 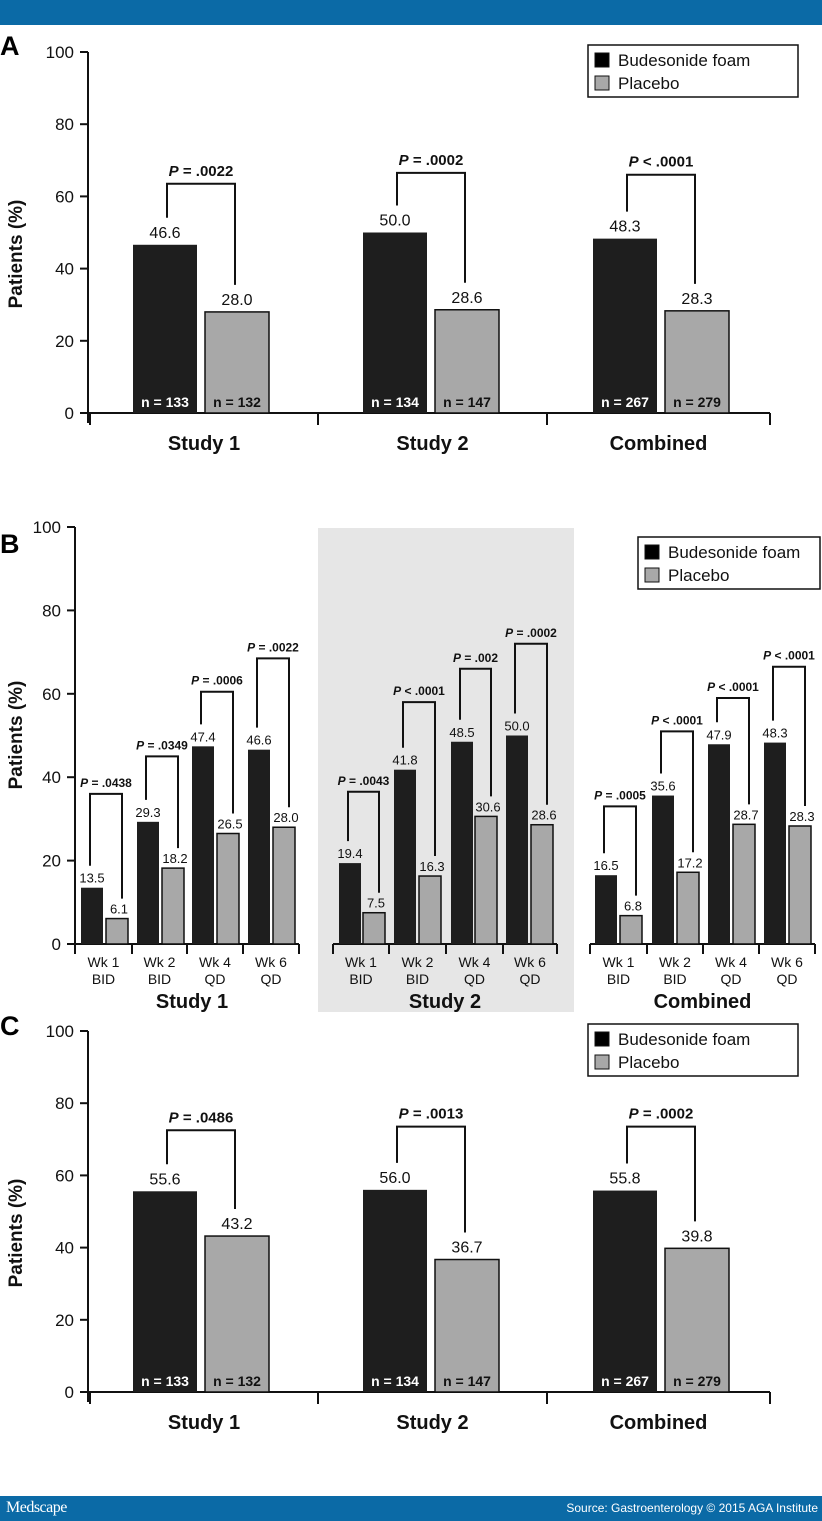 What do you see at coordinates (51, 861) in the screenshot?
I see `y-tick-label: 20` at bounding box center [51, 861].